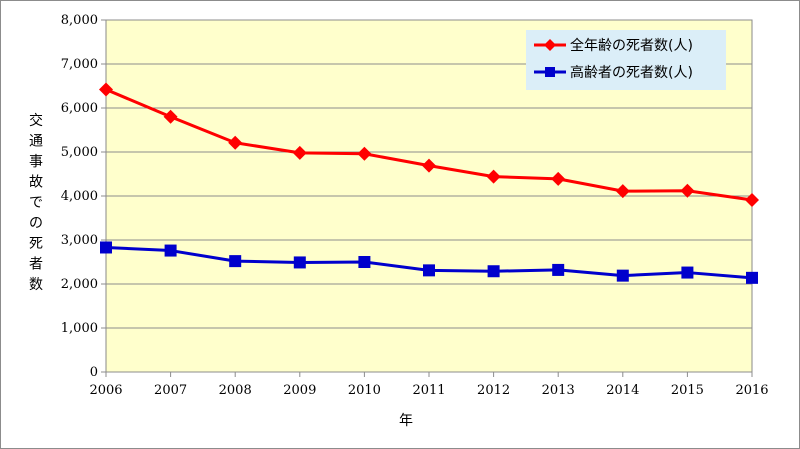 The height and width of the screenshot is (449, 800). I want to click on legend-item: 全年齢の死者数(人), so click(613, 45).